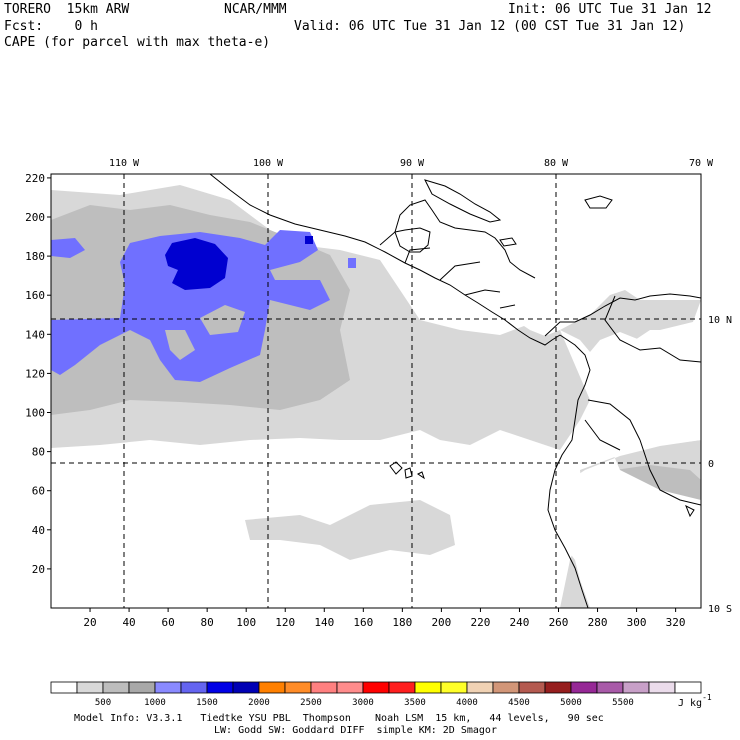 Image resolution: width=740 pixels, height=740 pixels. What do you see at coordinates (637, 622) in the screenshot?
I see `x-tick-label: 300` at bounding box center [637, 622].